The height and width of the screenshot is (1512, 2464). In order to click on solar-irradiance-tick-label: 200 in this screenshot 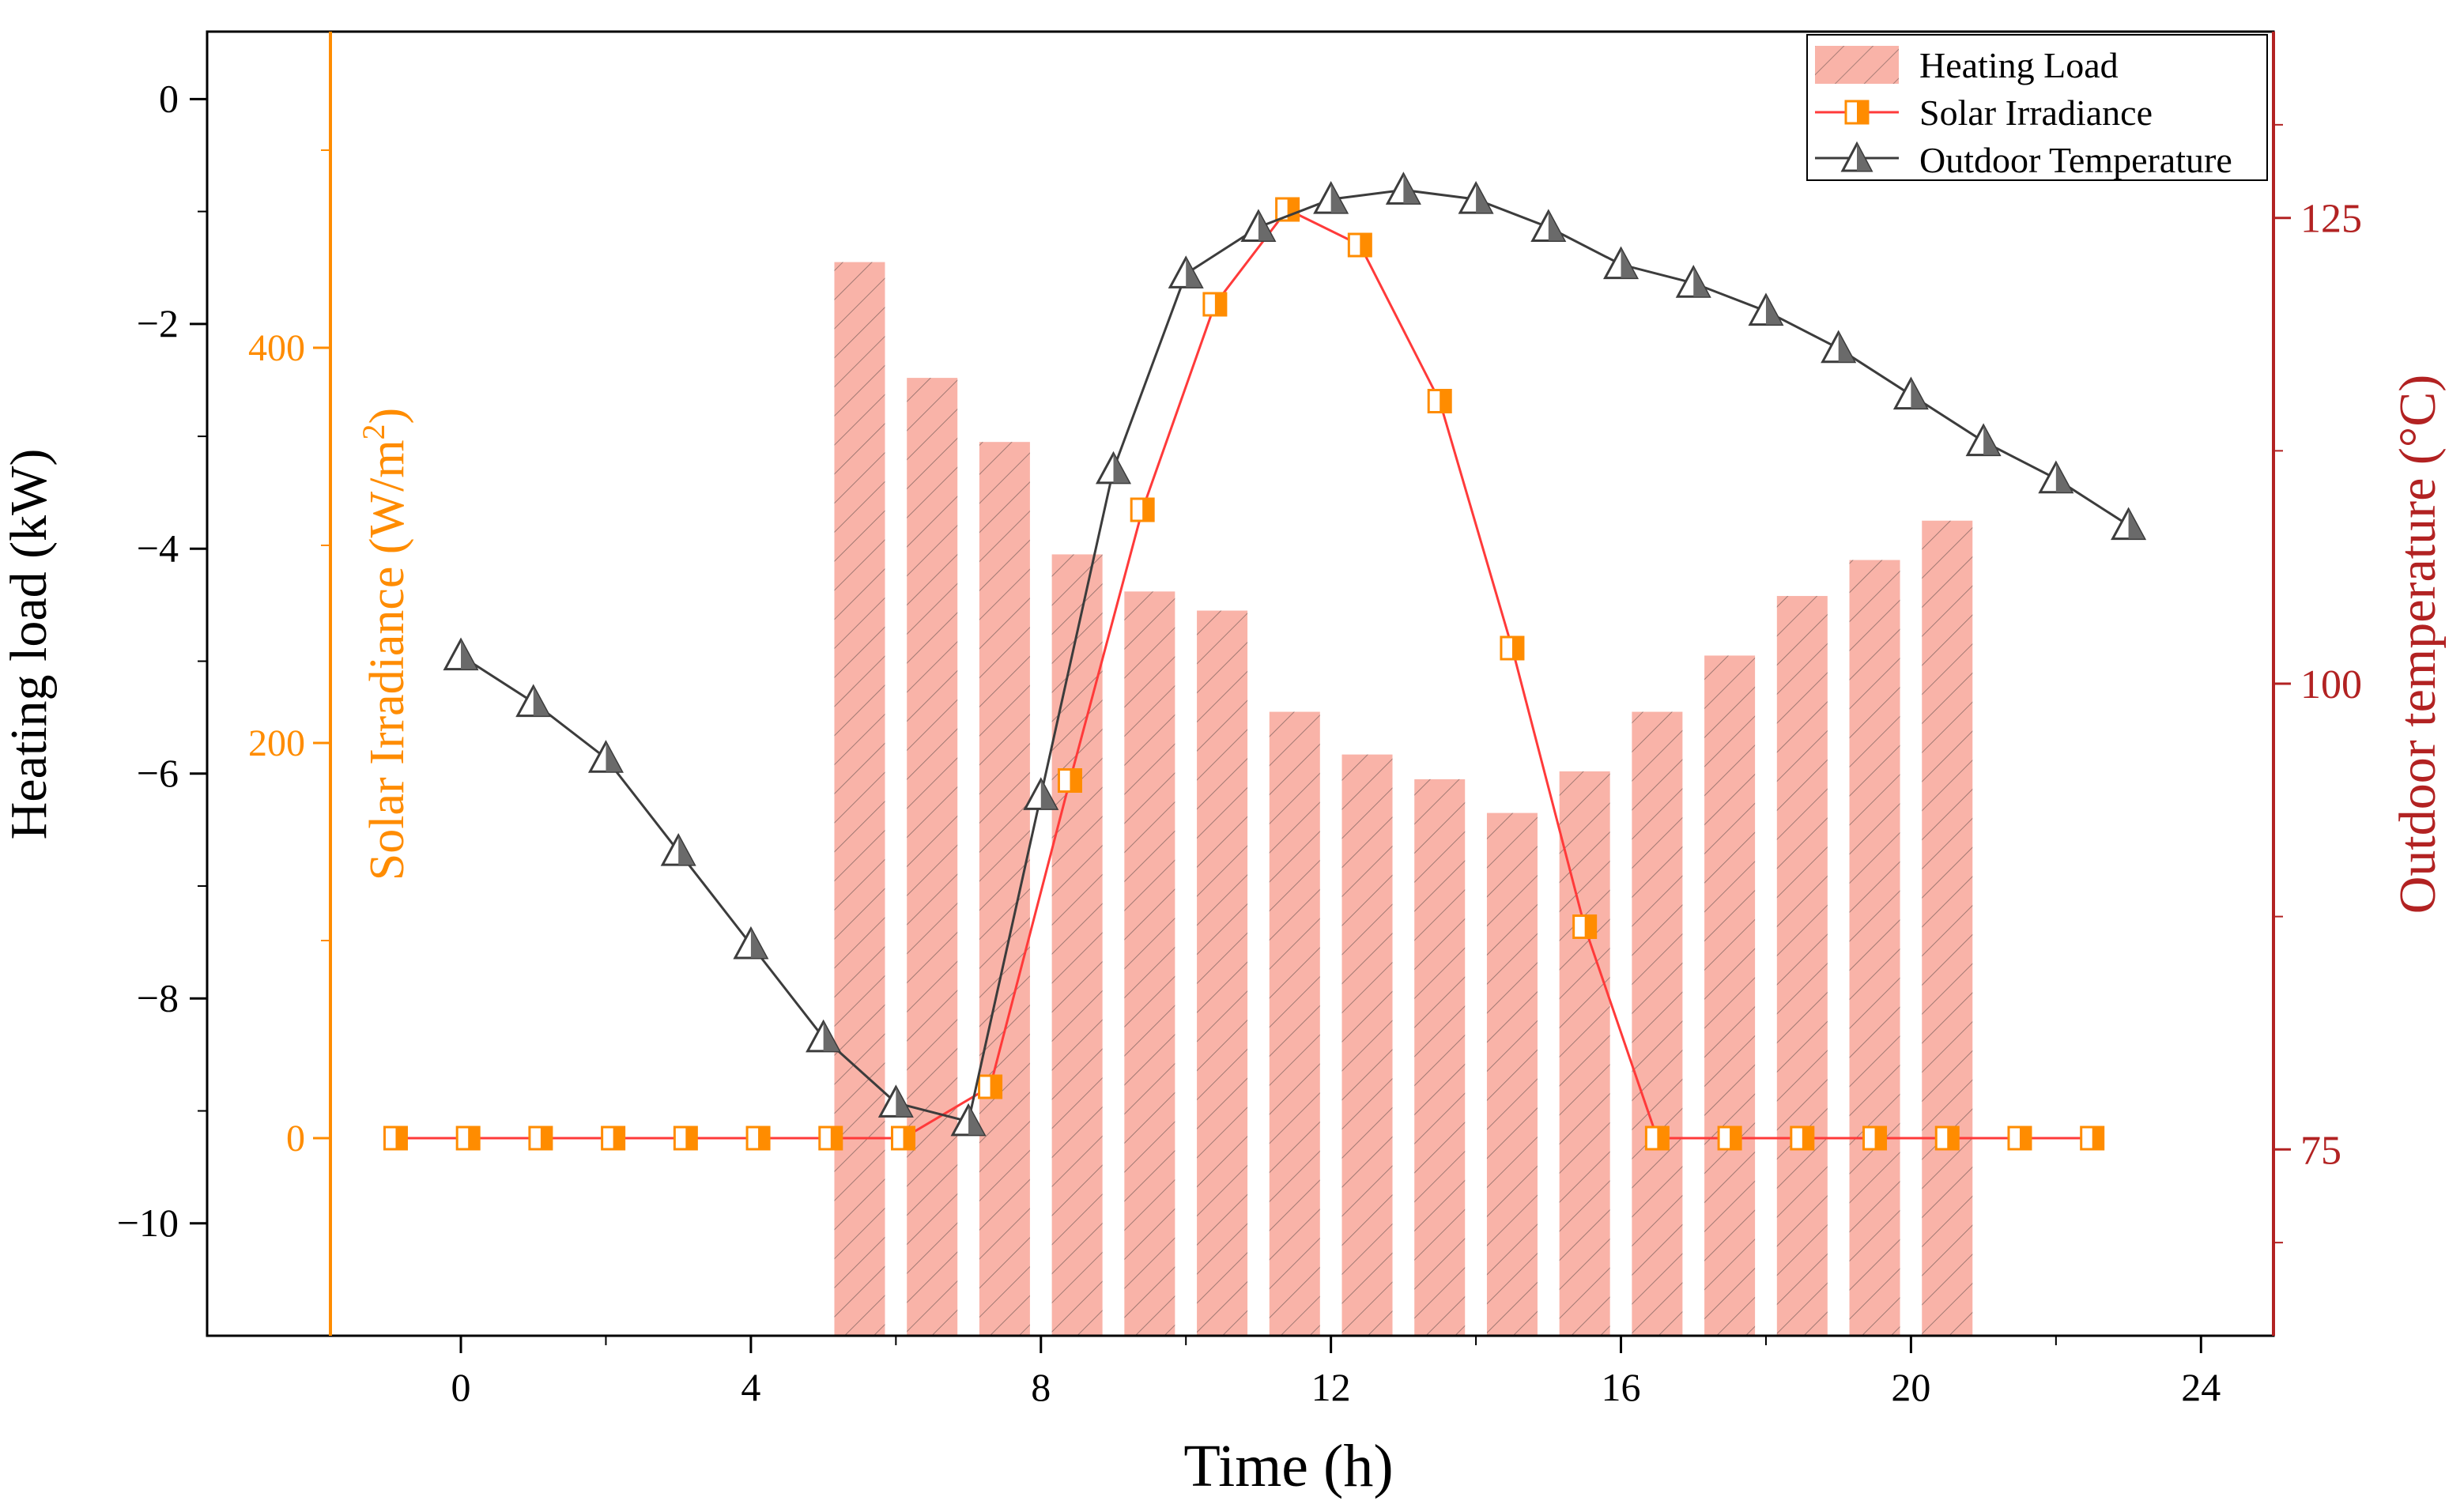, I will do `click(277, 743)`.